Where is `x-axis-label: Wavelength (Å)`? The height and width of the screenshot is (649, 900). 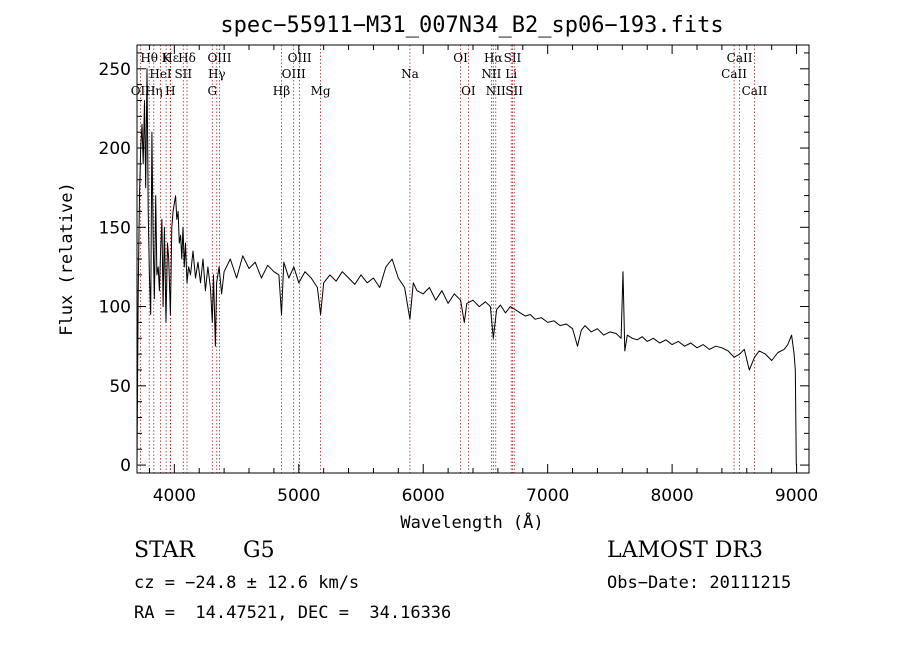
x-axis-label: Wavelength (Å) is located at coordinates (471, 522).